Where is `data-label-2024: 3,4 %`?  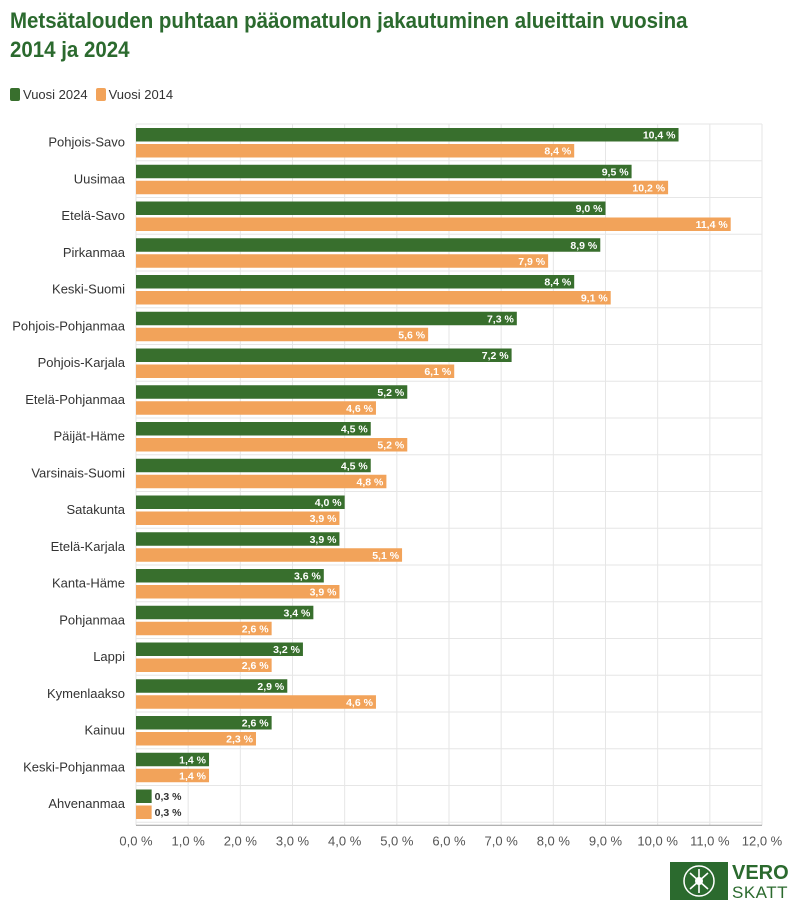 data-label-2024: 3,4 % is located at coordinates (298, 613).